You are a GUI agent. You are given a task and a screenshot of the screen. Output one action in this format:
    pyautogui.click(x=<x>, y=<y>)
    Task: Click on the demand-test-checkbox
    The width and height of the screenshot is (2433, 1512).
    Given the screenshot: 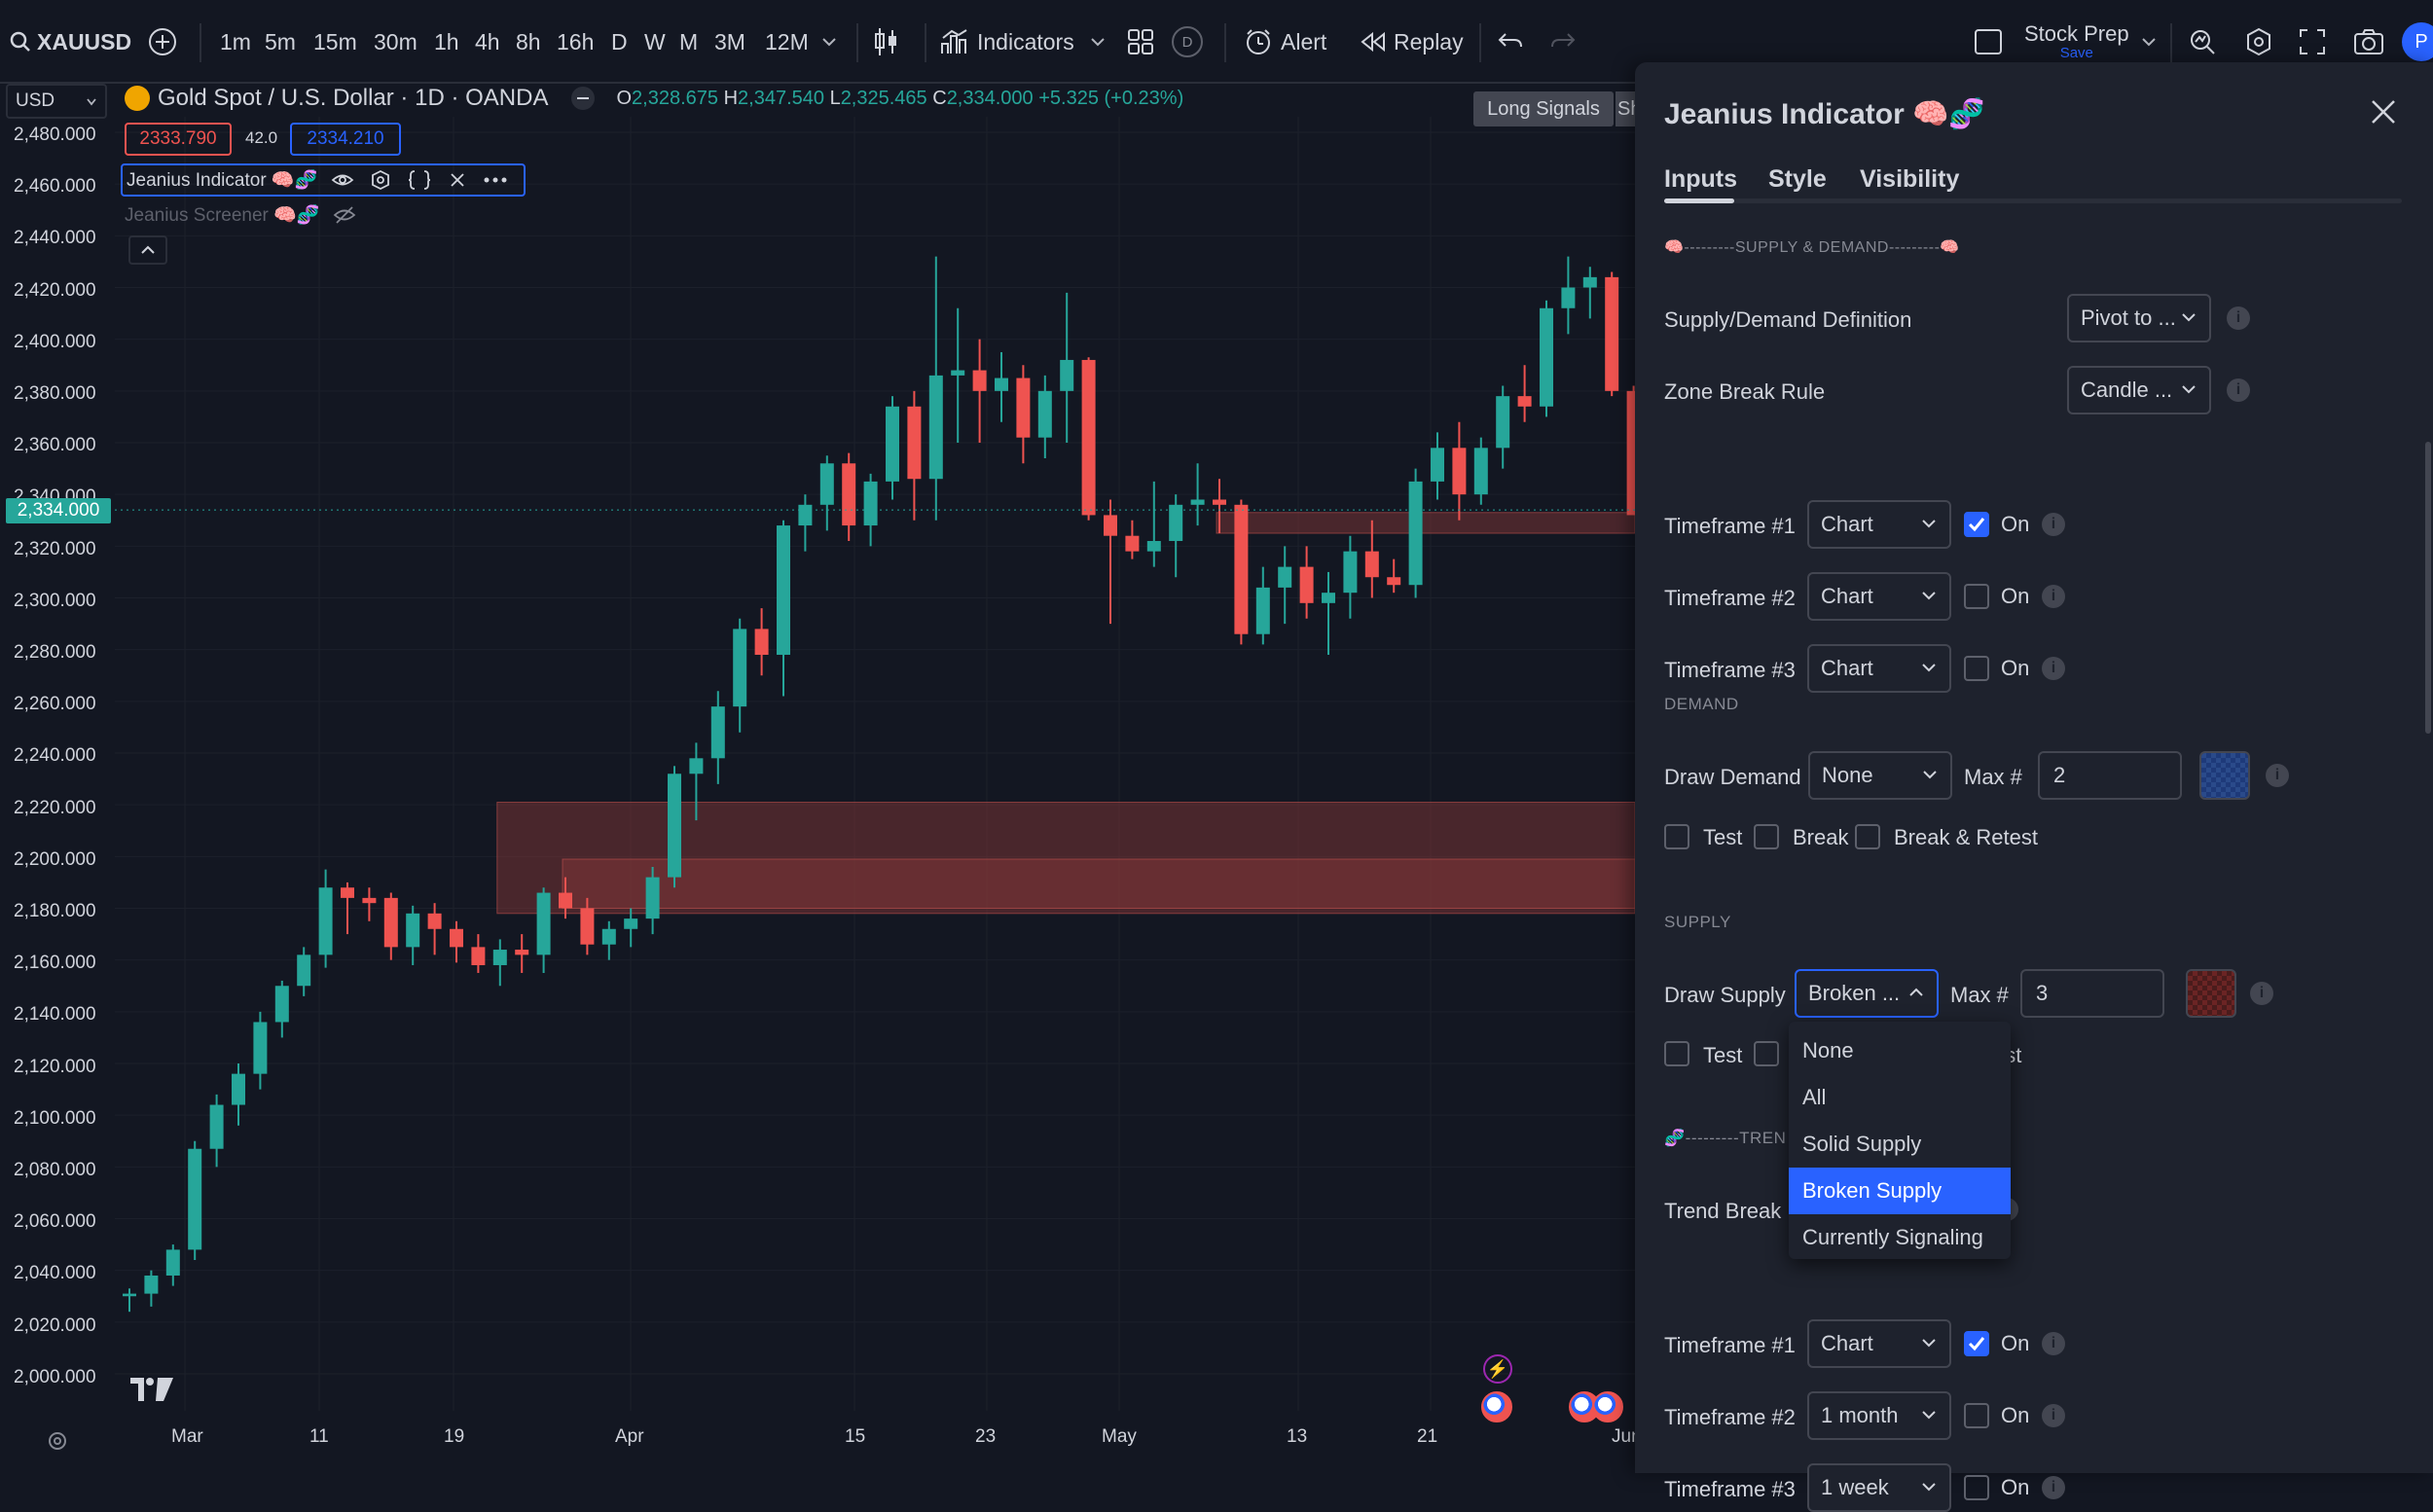 What is the action you would take?
    pyautogui.click(x=1676, y=836)
    